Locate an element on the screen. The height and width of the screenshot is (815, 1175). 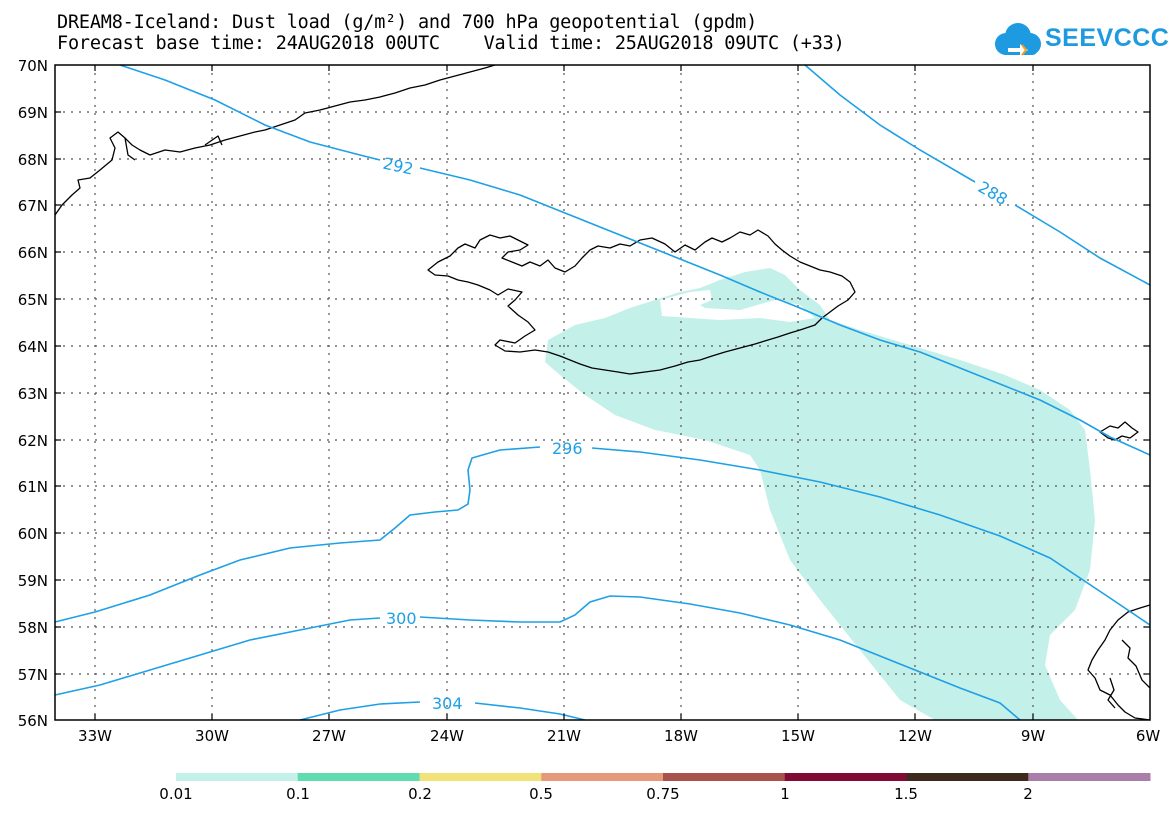
contour-label-300: 300 is located at coordinates (401, 618).